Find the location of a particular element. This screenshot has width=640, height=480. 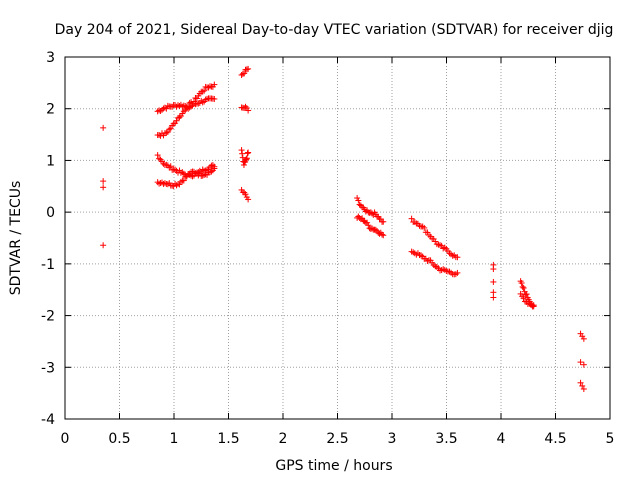

y-tick-label: -1 is located at coordinates (48, 265).